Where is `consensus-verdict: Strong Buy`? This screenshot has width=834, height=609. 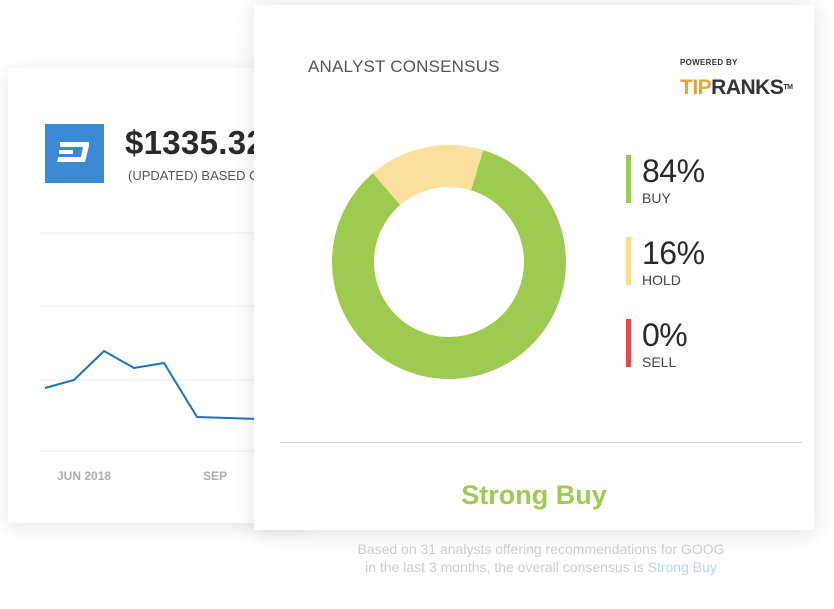
consensus-verdict: Strong Buy is located at coordinates (534, 495).